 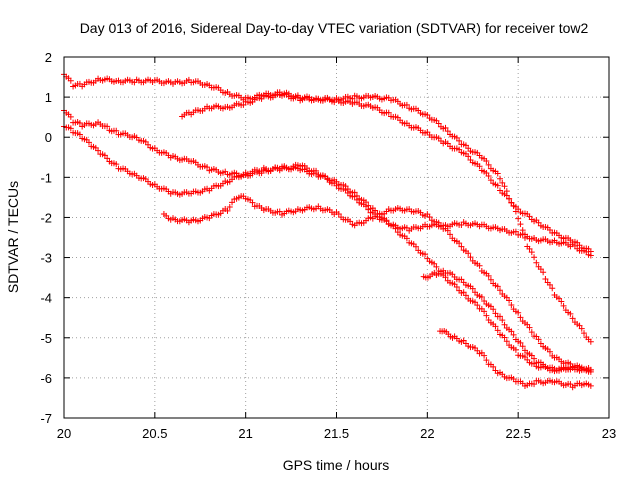 What do you see at coordinates (46, 177) in the screenshot?
I see `y-tick-label: -1` at bounding box center [46, 177].